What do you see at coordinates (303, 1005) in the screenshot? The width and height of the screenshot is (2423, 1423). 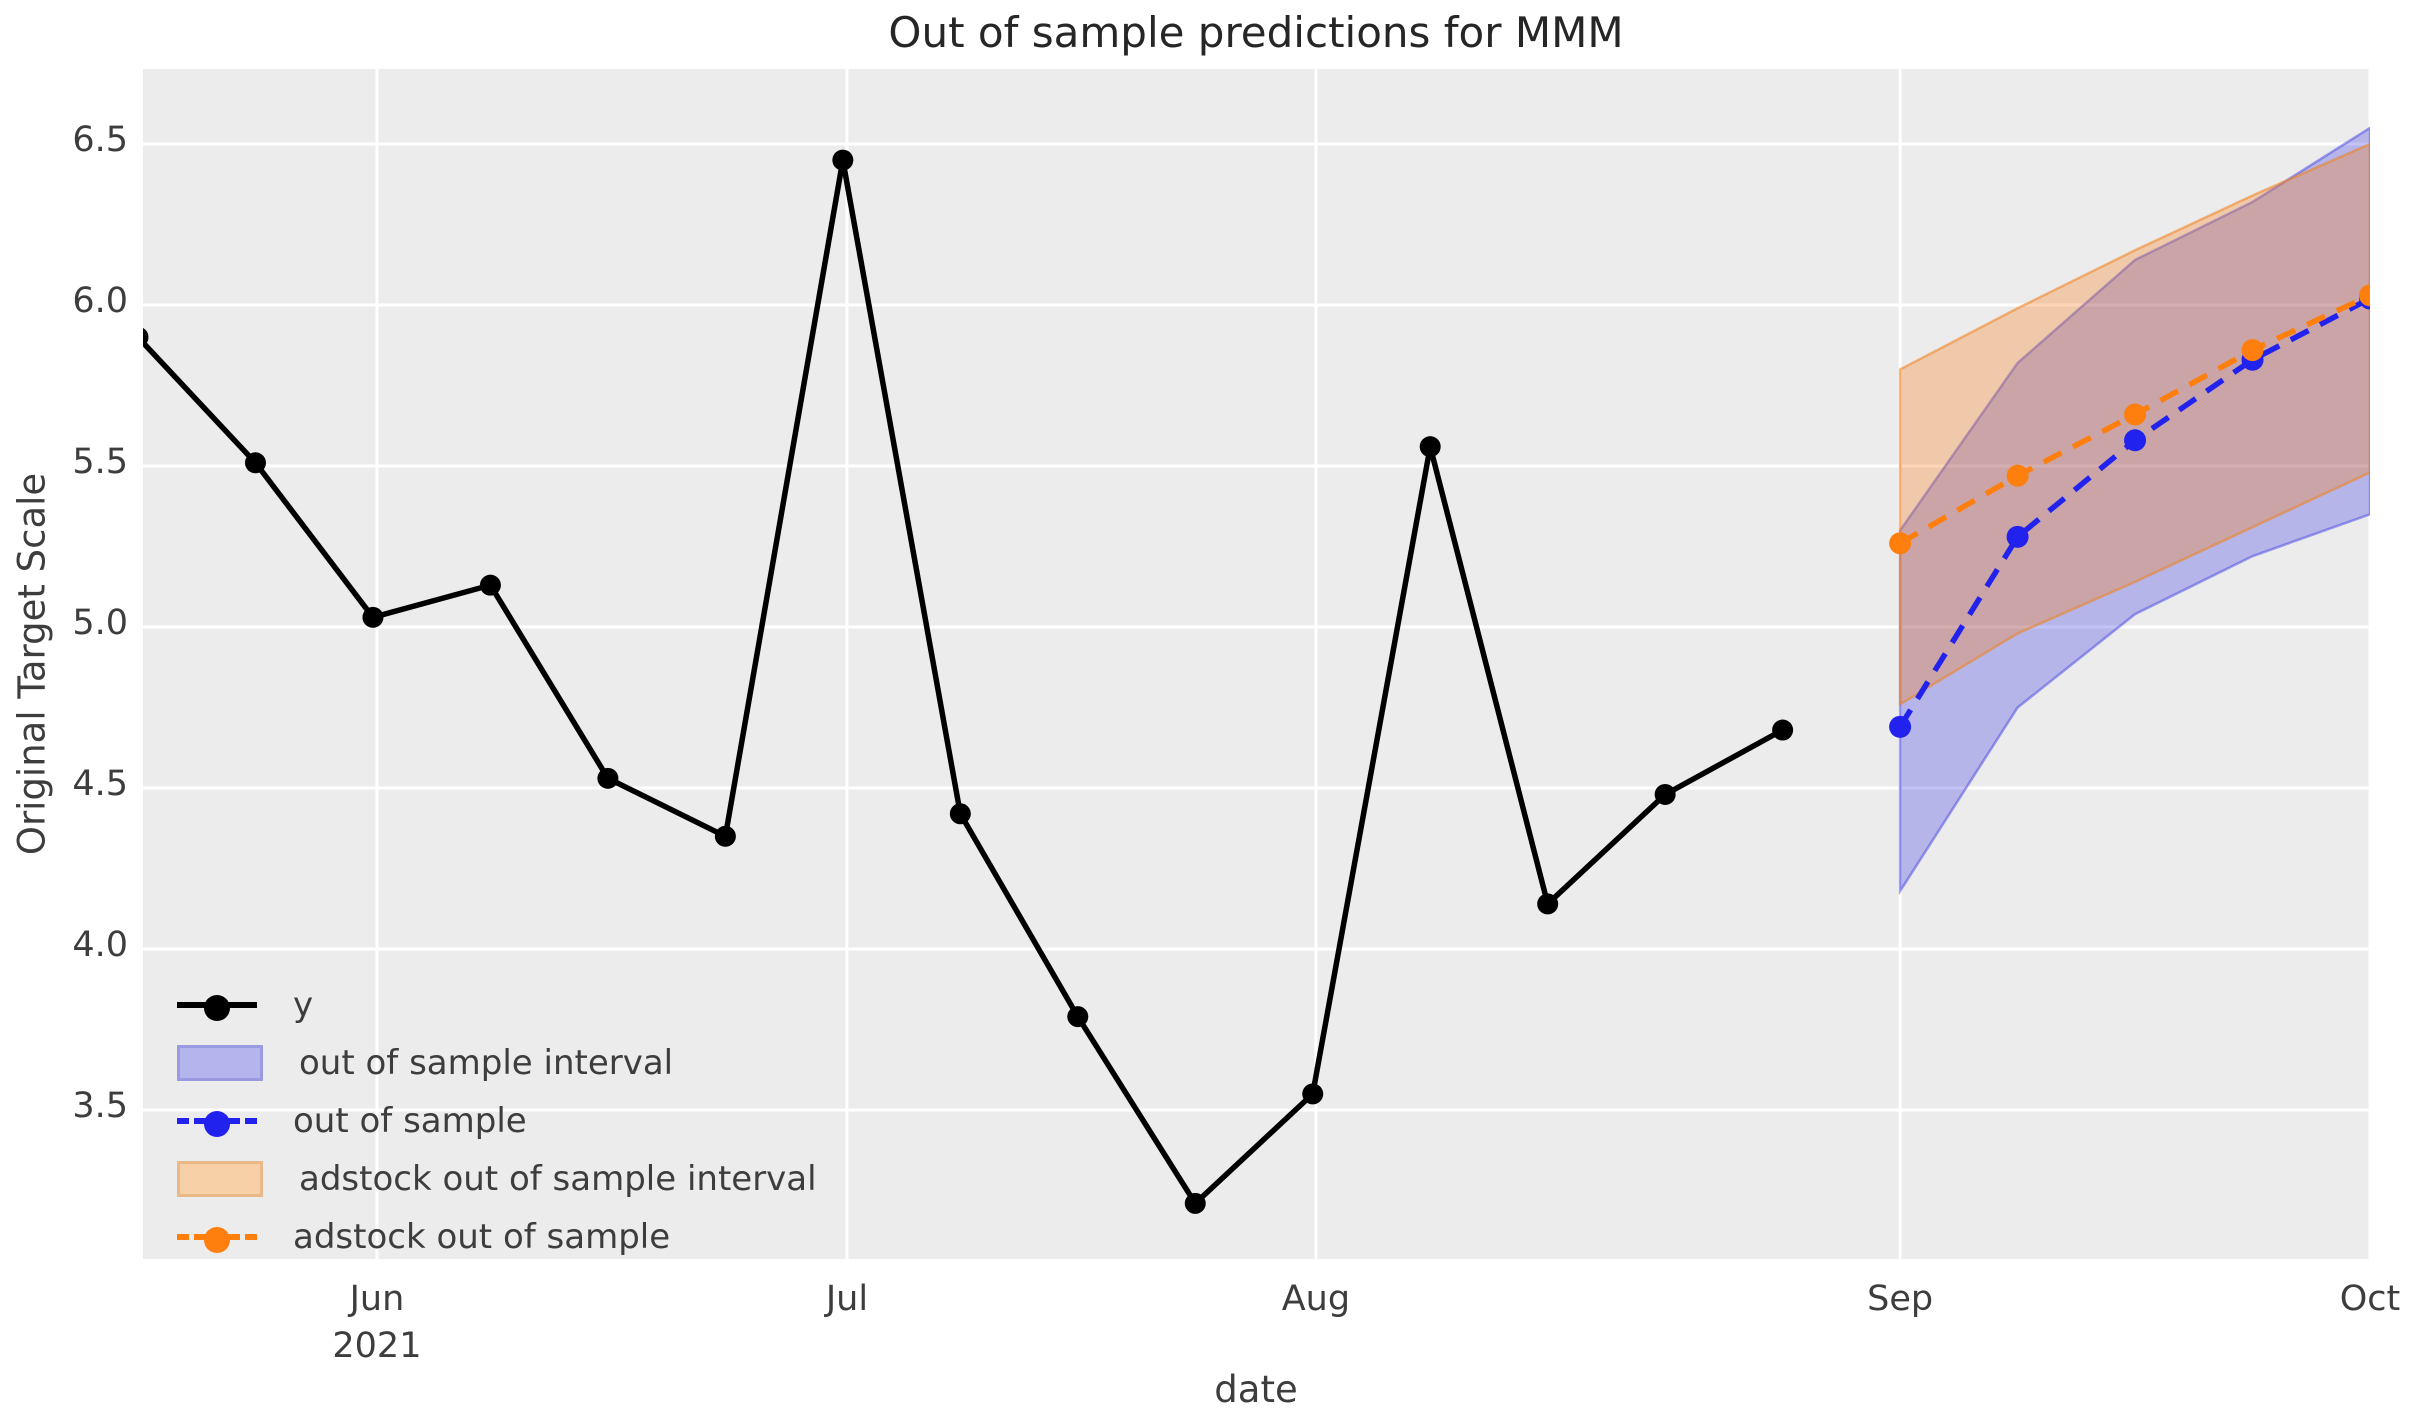 I see `legend-item-label: y` at bounding box center [303, 1005].